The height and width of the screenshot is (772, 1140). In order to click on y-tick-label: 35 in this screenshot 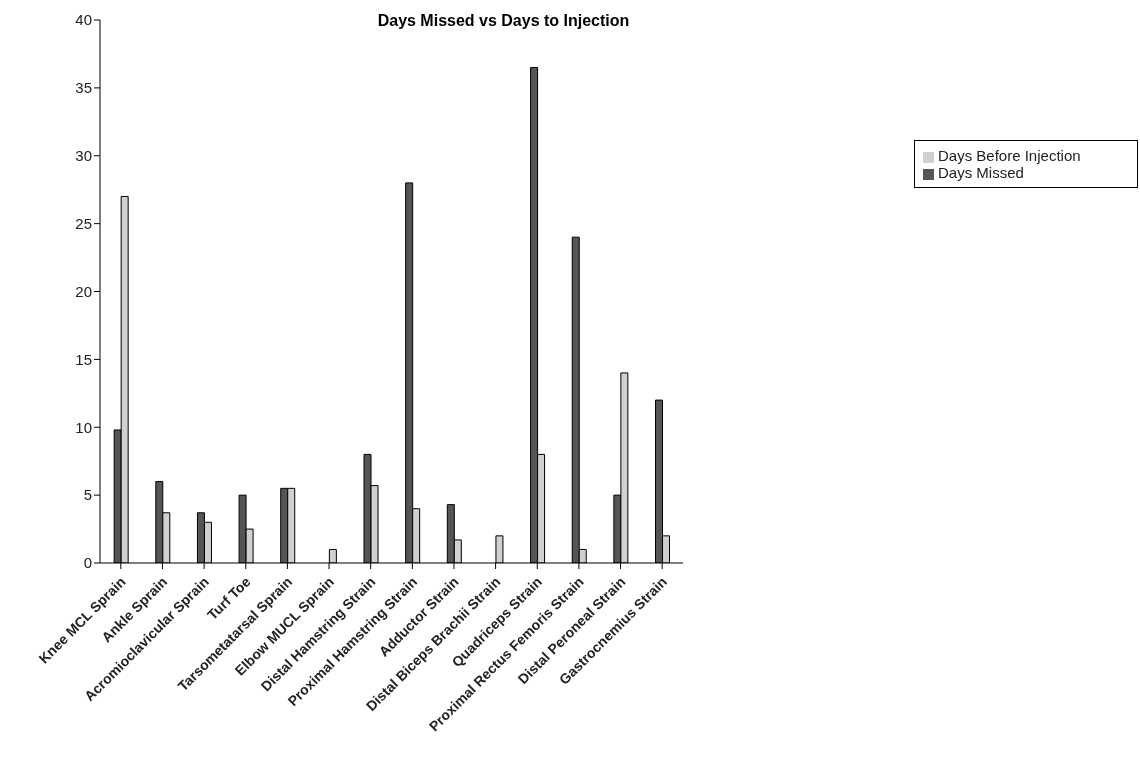, I will do `click(83, 88)`.